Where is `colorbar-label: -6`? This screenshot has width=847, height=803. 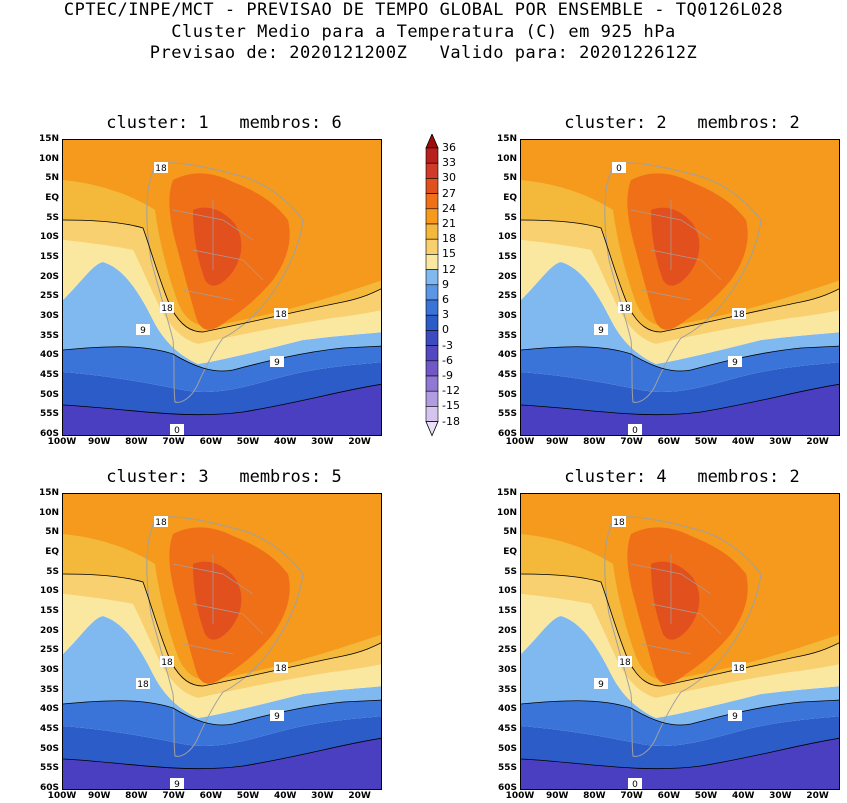 colorbar-label: -6 is located at coordinates (447, 360).